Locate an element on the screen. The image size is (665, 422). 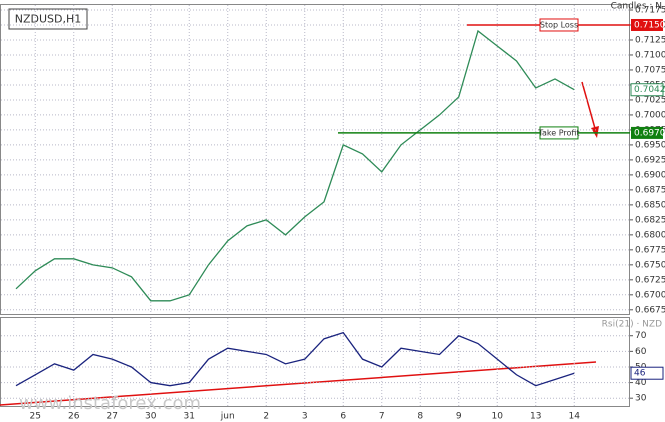
y-tick-label: 0.7075 is located at coordinates (650, 70).